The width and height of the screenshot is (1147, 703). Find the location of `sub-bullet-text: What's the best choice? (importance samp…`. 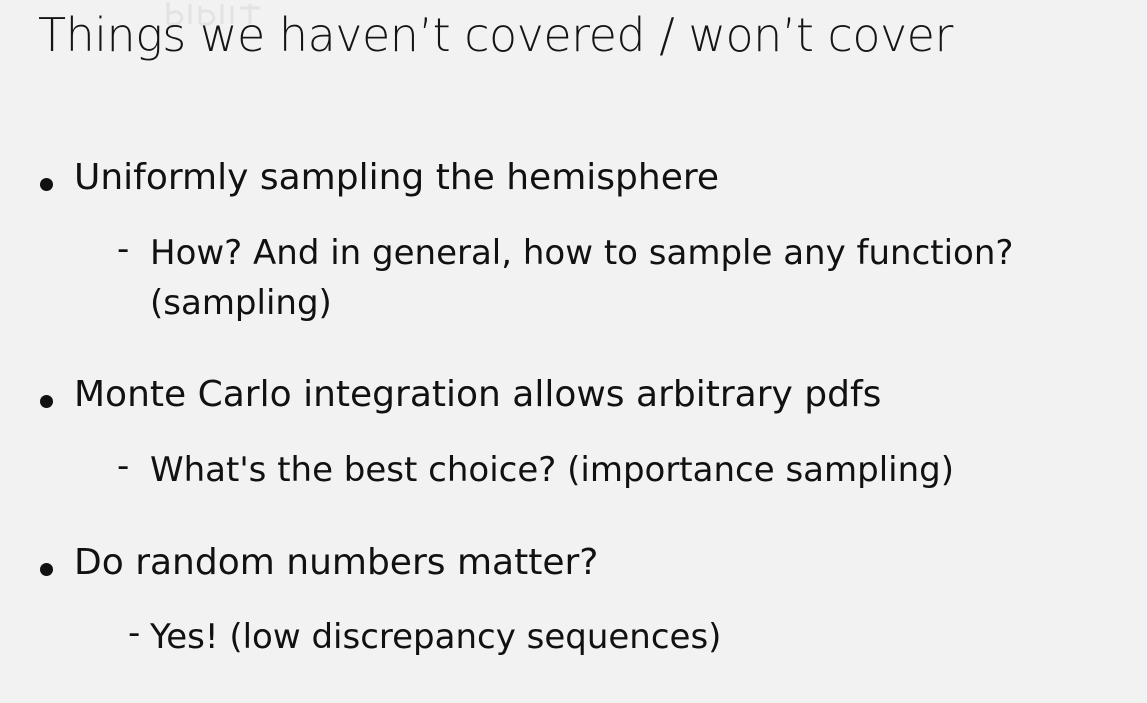

sub-bullet-text: What's the best choice? (importance samp… is located at coordinates (552, 470).